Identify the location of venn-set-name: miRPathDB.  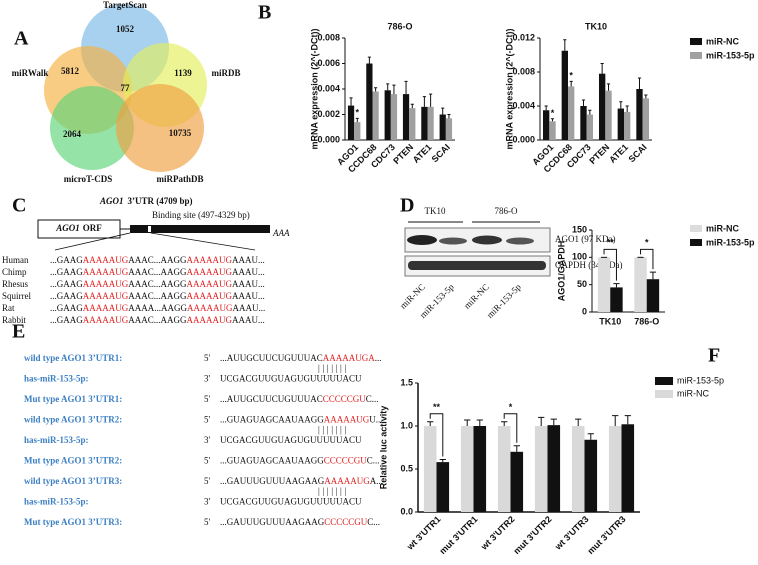
(180, 179).